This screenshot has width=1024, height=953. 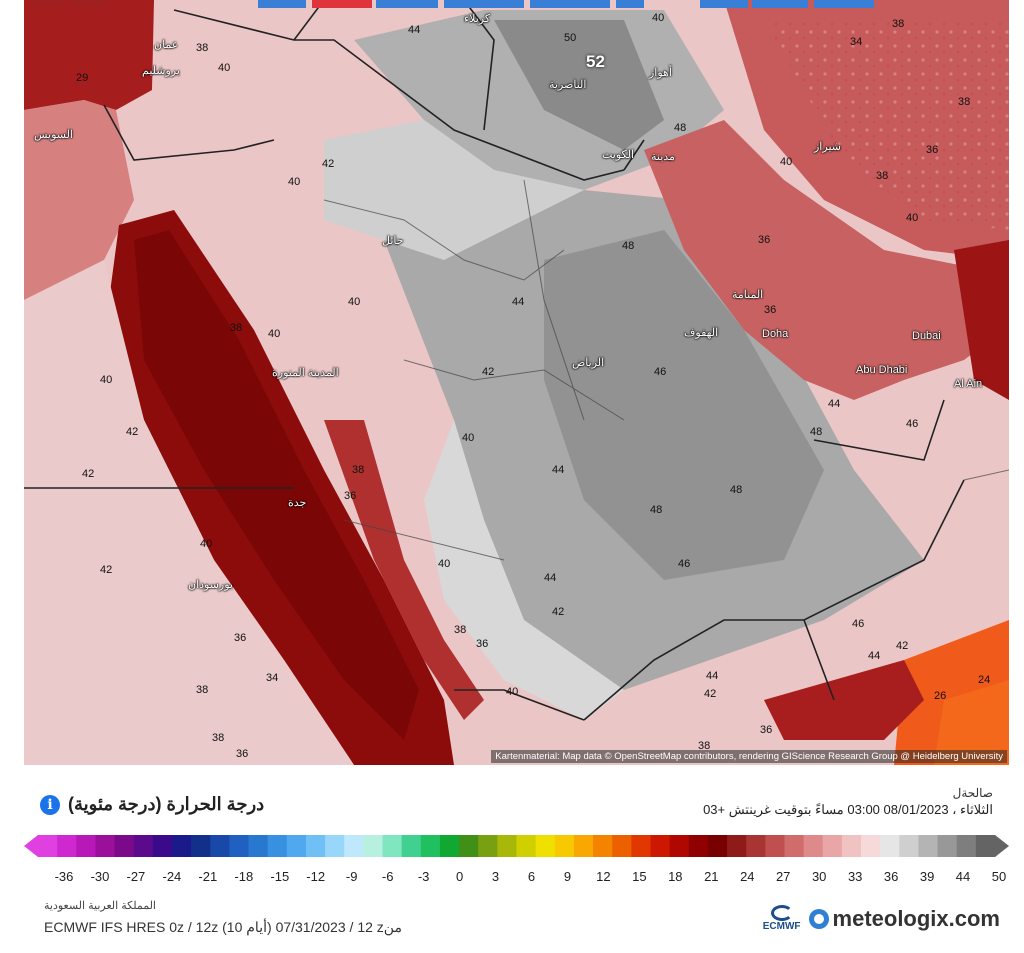 I want to click on city-label: الكويت, so click(x=618, y=155).